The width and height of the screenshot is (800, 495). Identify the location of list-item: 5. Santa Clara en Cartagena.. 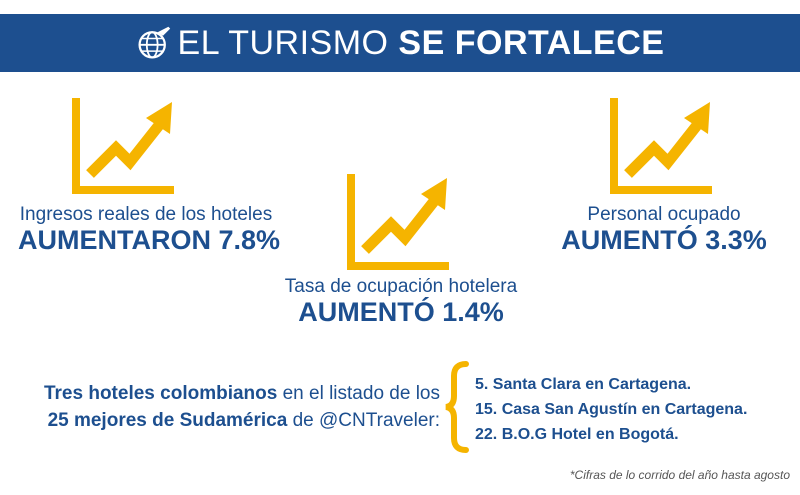
(583, 384).